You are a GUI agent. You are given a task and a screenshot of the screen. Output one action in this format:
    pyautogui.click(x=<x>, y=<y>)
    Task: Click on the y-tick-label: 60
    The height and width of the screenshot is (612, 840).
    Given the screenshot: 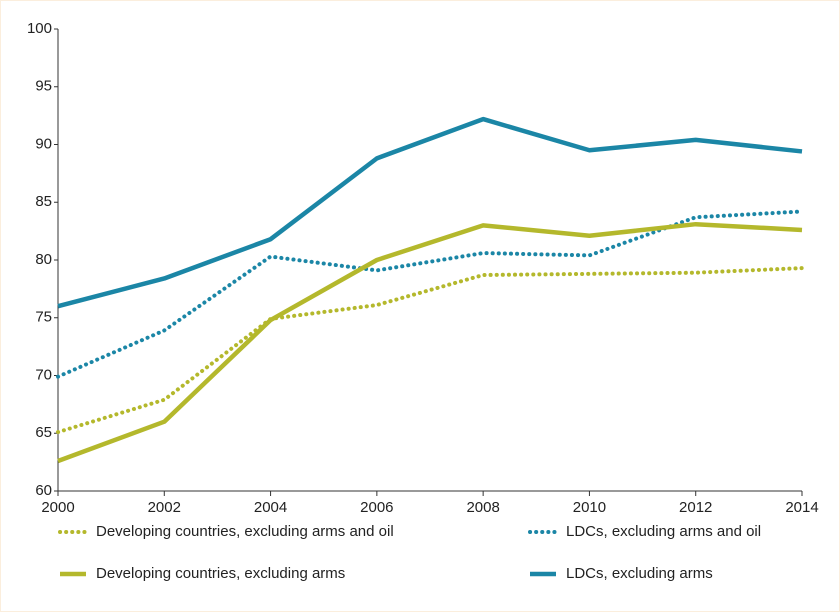 What is the action you would take?
    pyautogui.click(x=43, y=490)
    